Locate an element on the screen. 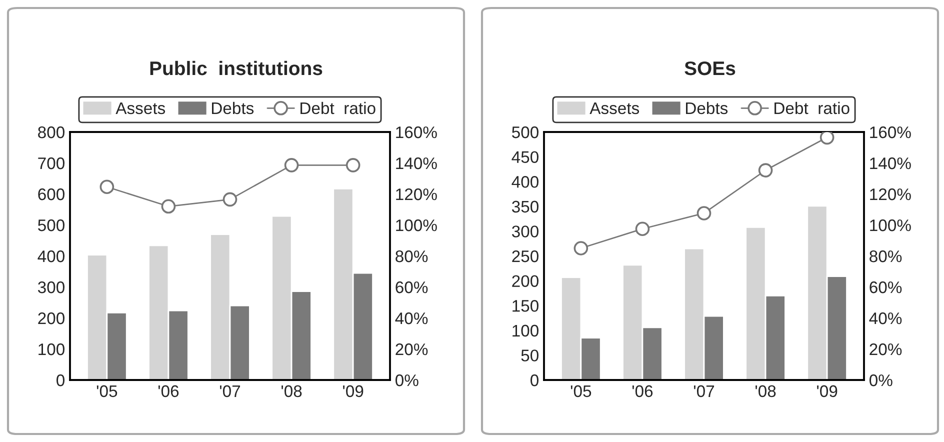 The width and height of the screenshot is (944, 442). chart-title: SOEs is located at coordinates (710, 68).